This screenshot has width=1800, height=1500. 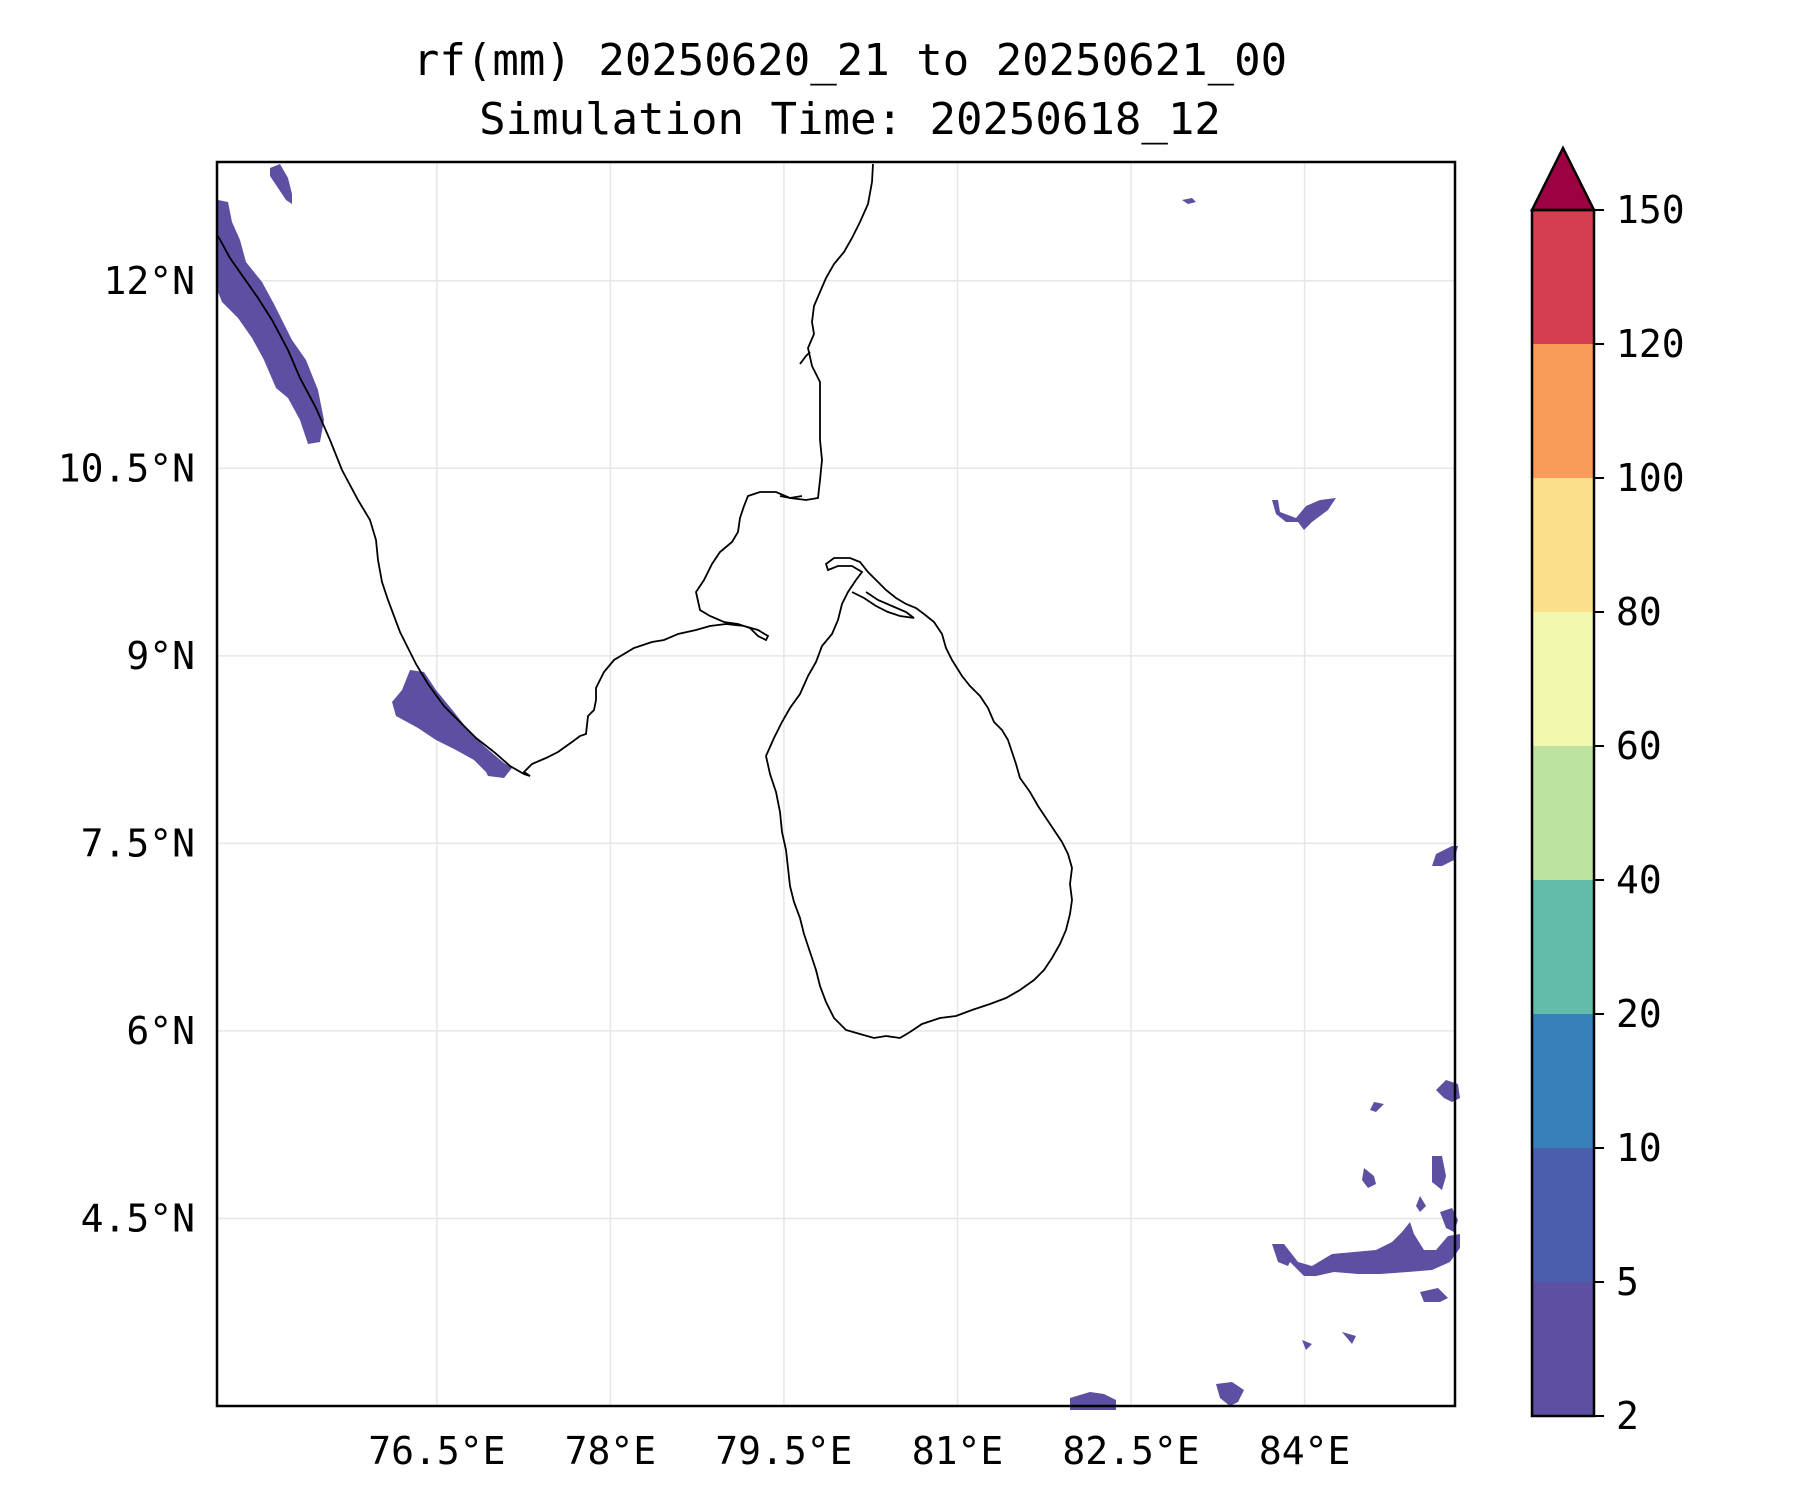 What do you see at coordinates (611, 1451) in the screenshot?
I see `lon-tick-label: 78°E` at bounding box center [611, 1451].